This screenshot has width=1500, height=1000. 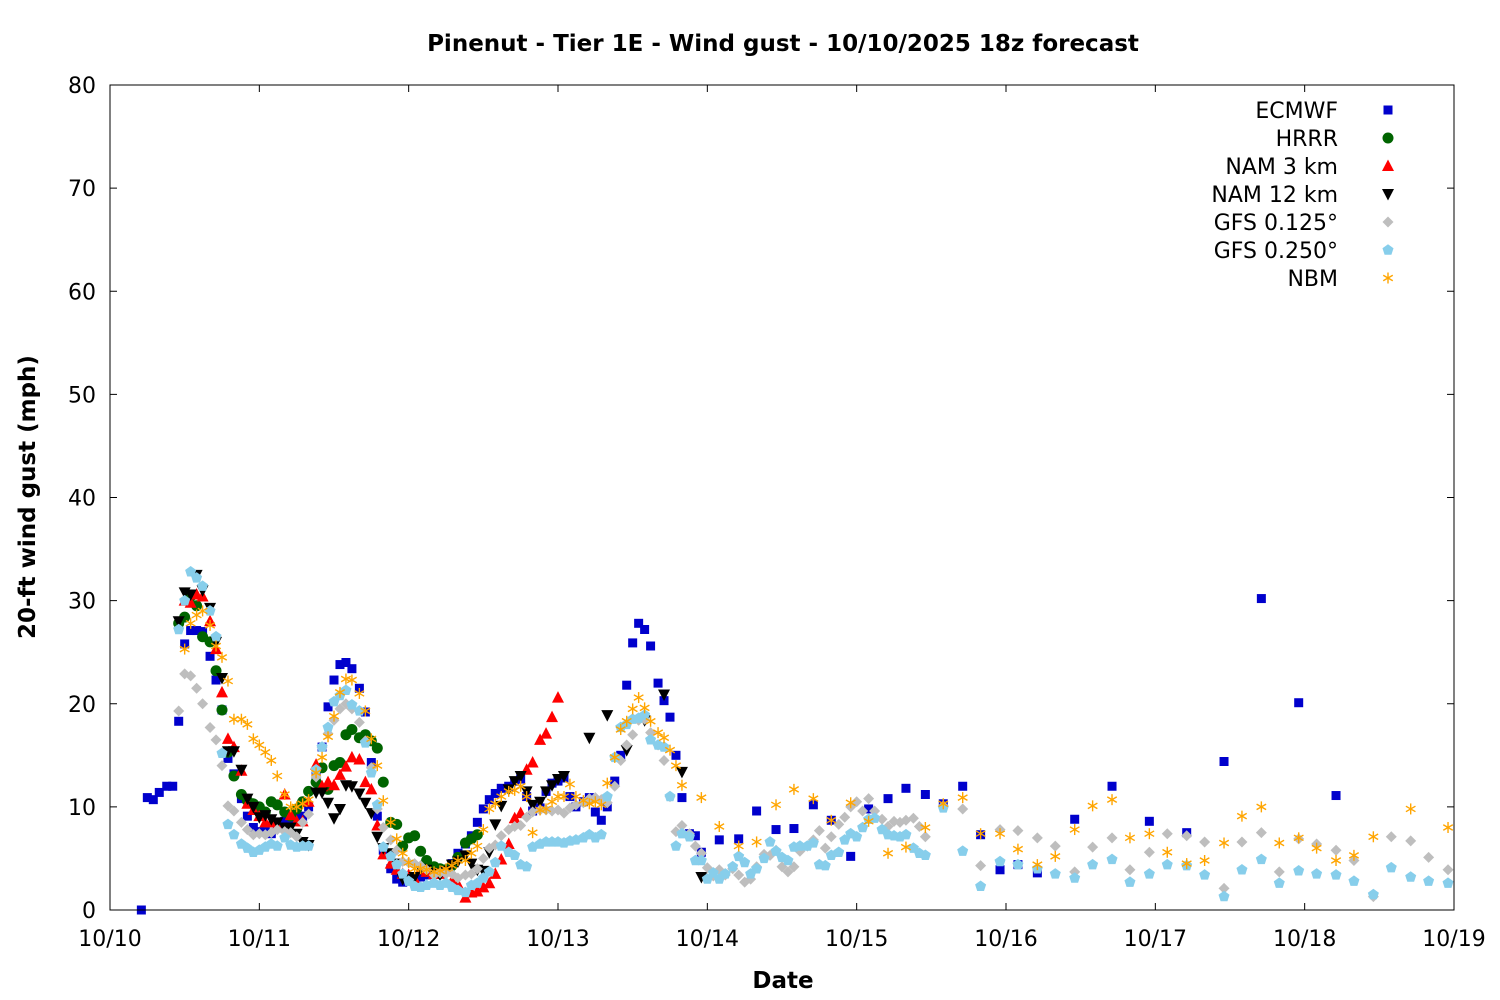 I want to click on legend-label: NAM 12 km, so click(x=1274, y=195).